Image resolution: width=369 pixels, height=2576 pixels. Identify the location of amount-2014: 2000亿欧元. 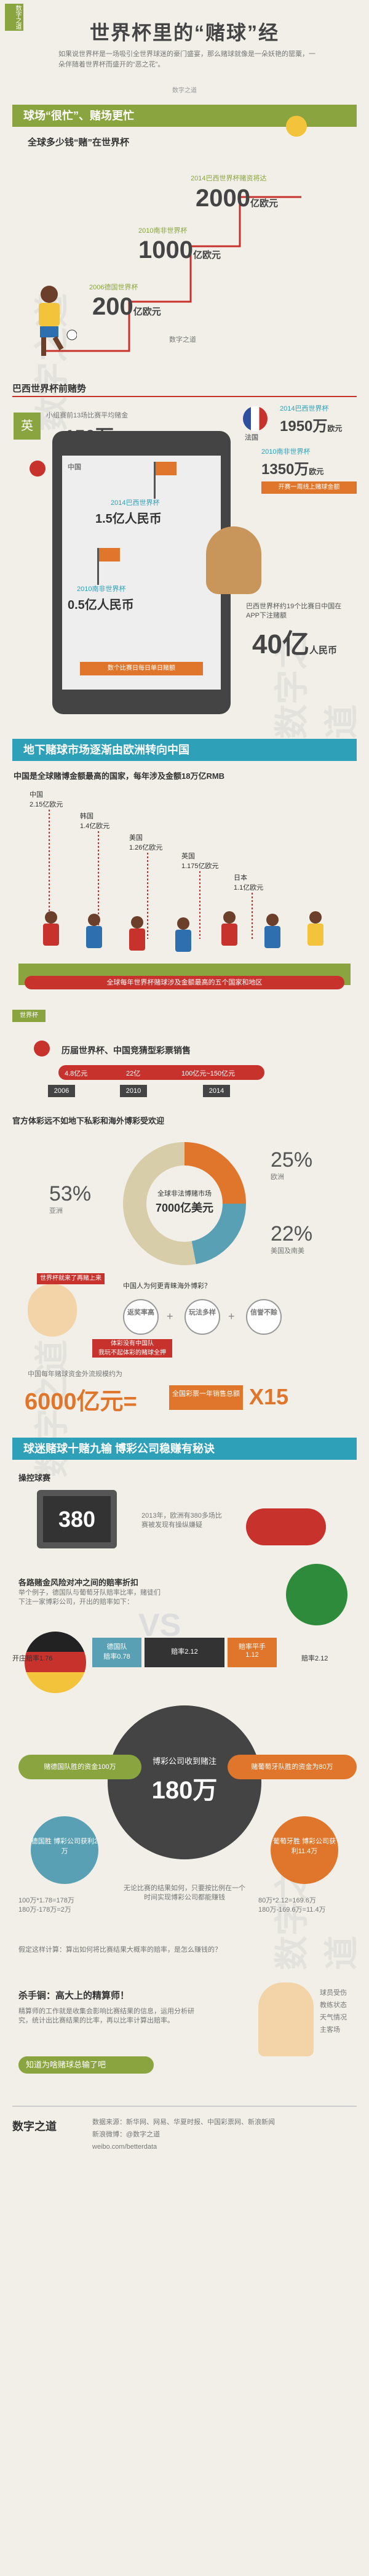
(237, 198).